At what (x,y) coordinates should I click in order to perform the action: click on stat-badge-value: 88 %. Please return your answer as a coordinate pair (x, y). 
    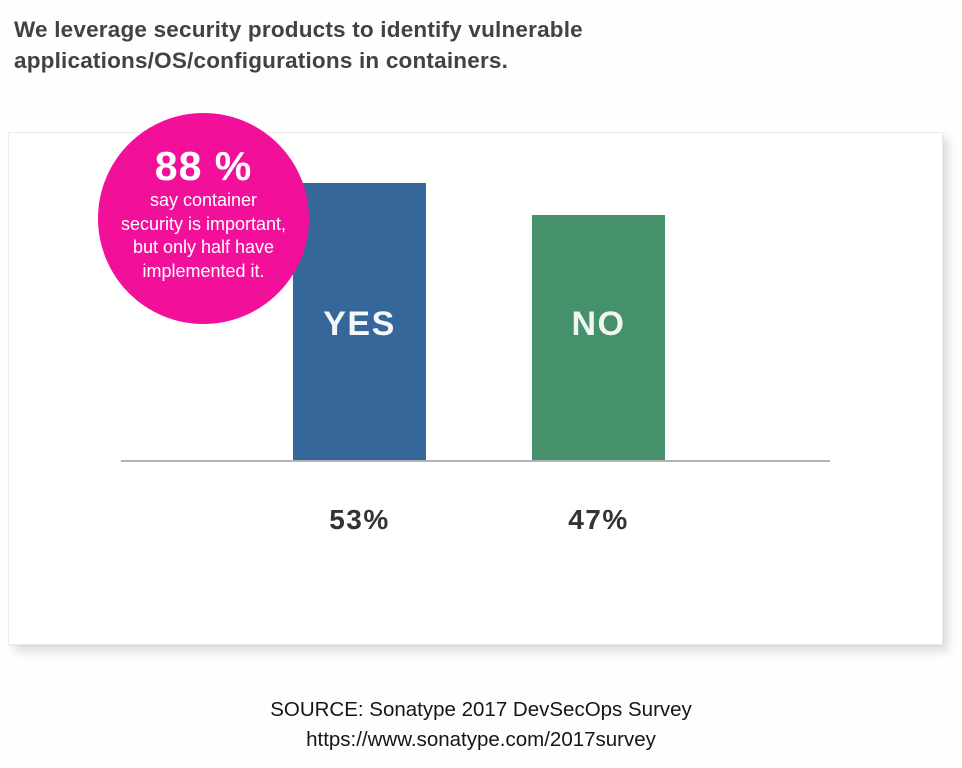
    Looking at the image, I should click on (203, 166).